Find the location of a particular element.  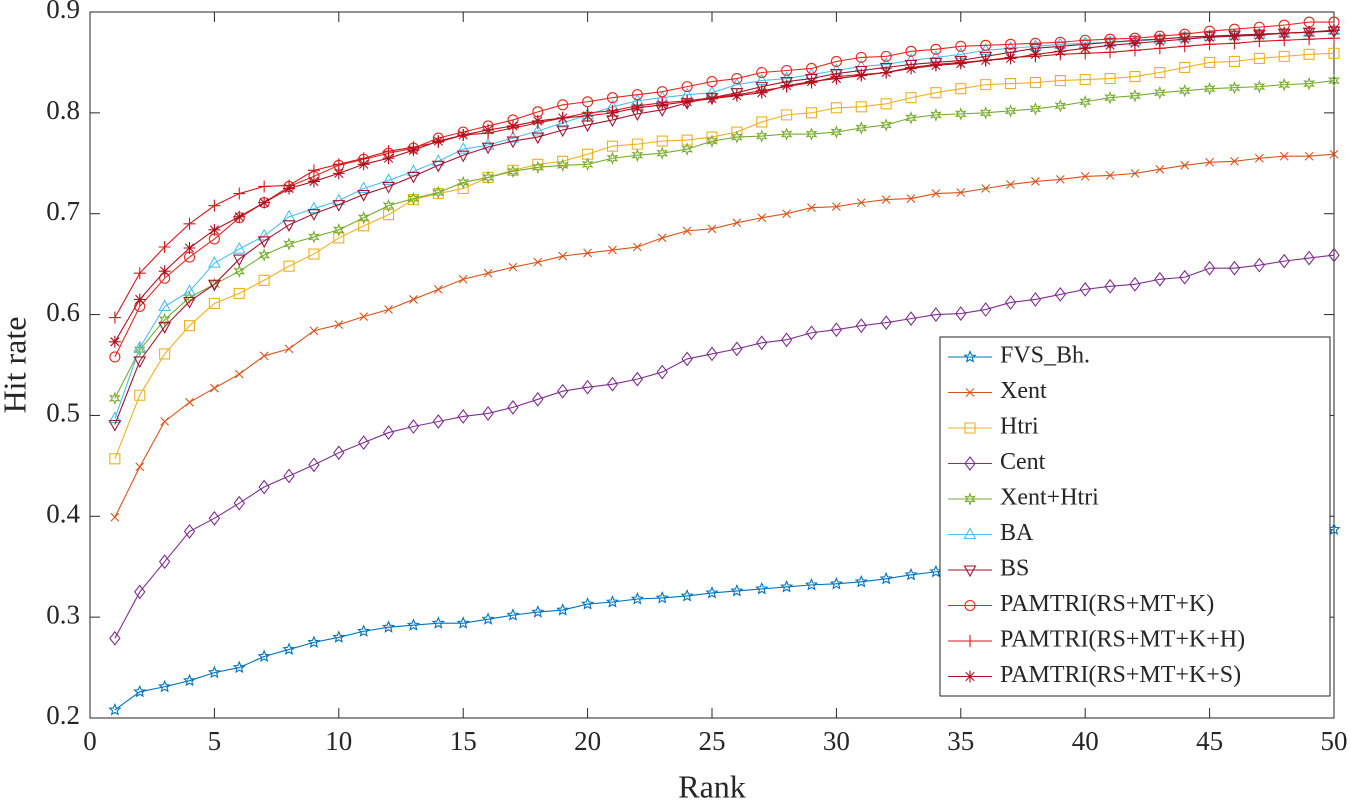

x-tick-label: 40 is located at coordinates (1085, 741).